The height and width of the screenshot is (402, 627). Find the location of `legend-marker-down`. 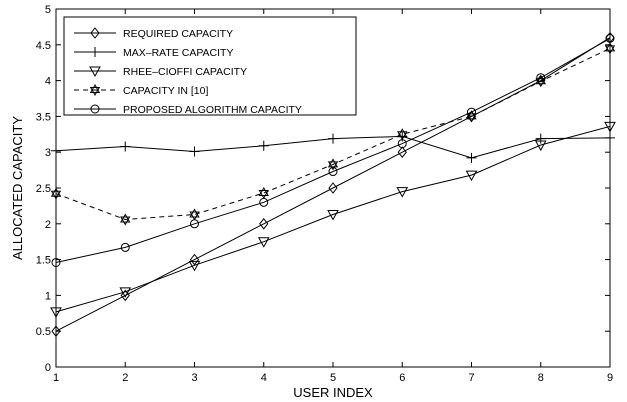

legend-marker-down is located at coordinates (95, 92).